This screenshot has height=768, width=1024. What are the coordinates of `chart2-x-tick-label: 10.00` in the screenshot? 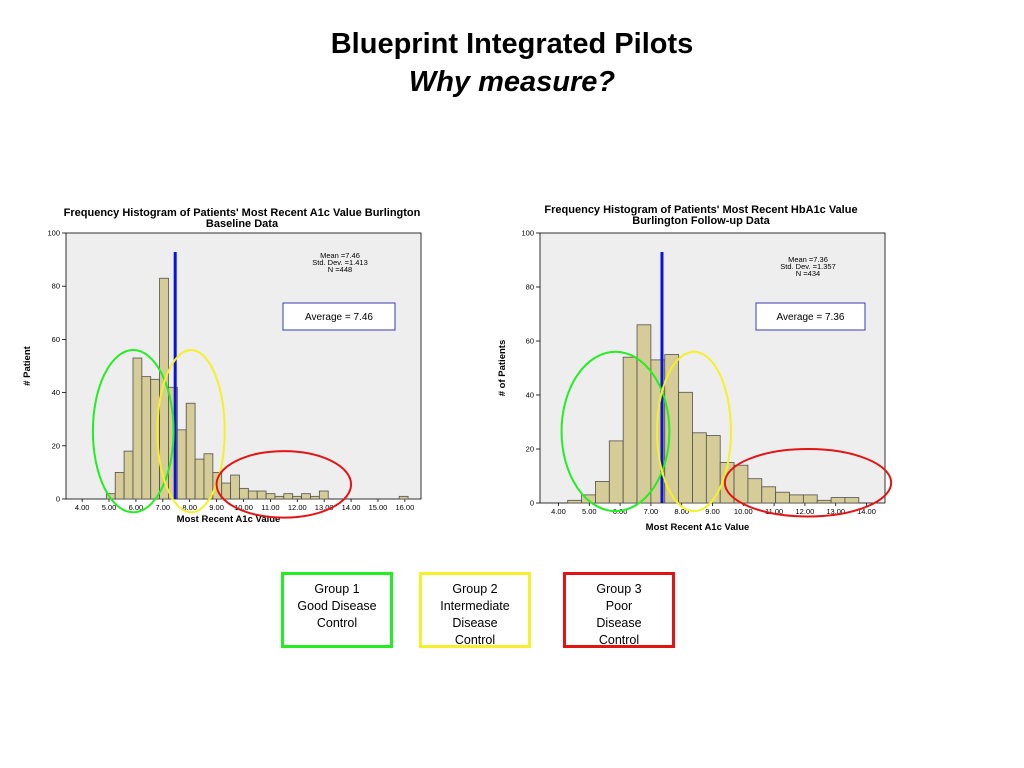 It's located at (743, 511).